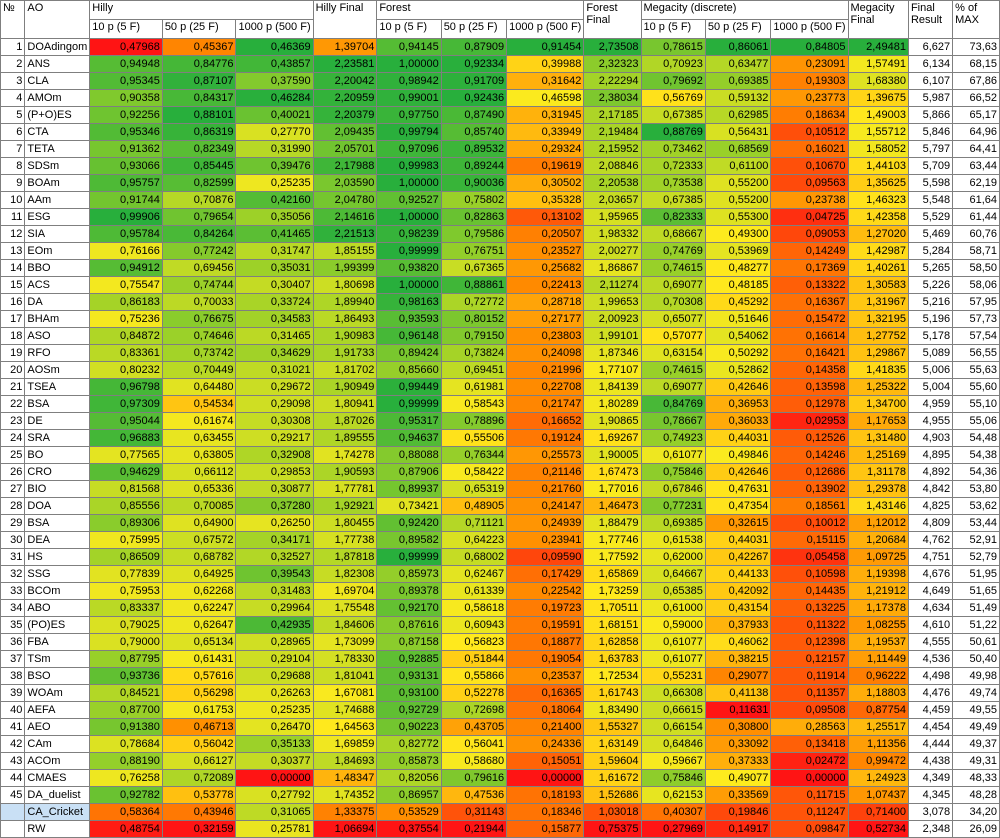 The height and width of the screenshot is (838, 1000). Describe the element at coordinates (409, 795) in the screenshot. I see `row-value: 0,86957` at that location.